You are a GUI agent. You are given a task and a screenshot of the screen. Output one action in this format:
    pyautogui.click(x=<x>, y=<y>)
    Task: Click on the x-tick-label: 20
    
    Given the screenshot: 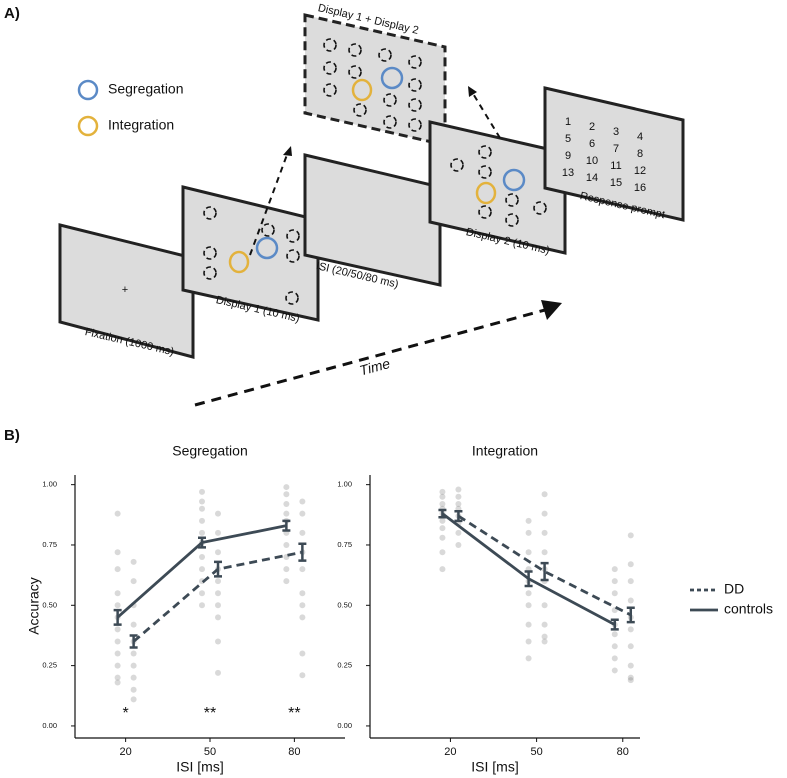 What is the action you would take?
    pyautogui.click(x=126, y=752)
    